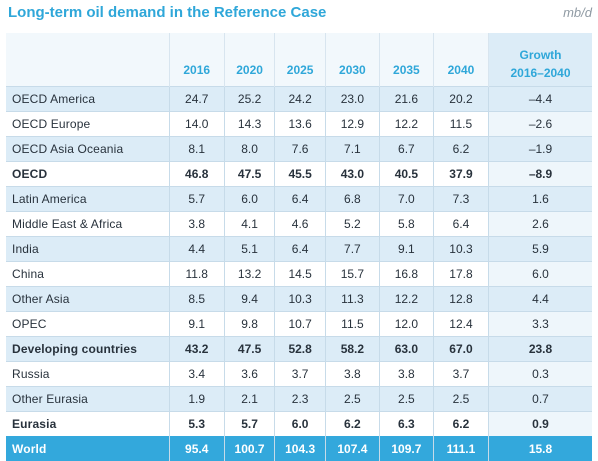 This screenshot has height=461, width=598. Describe the element at coordinates (540, 374) in the screenshot. I see `growth-cell: 0.3` at that location.